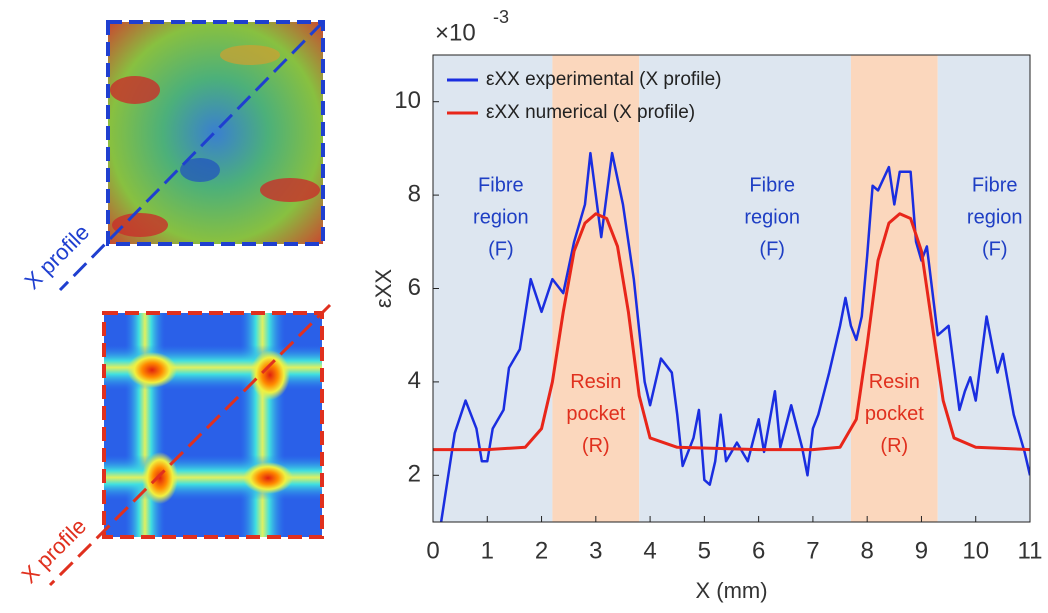  I want to click on x-tick-label: 11, so click(1030, 550).